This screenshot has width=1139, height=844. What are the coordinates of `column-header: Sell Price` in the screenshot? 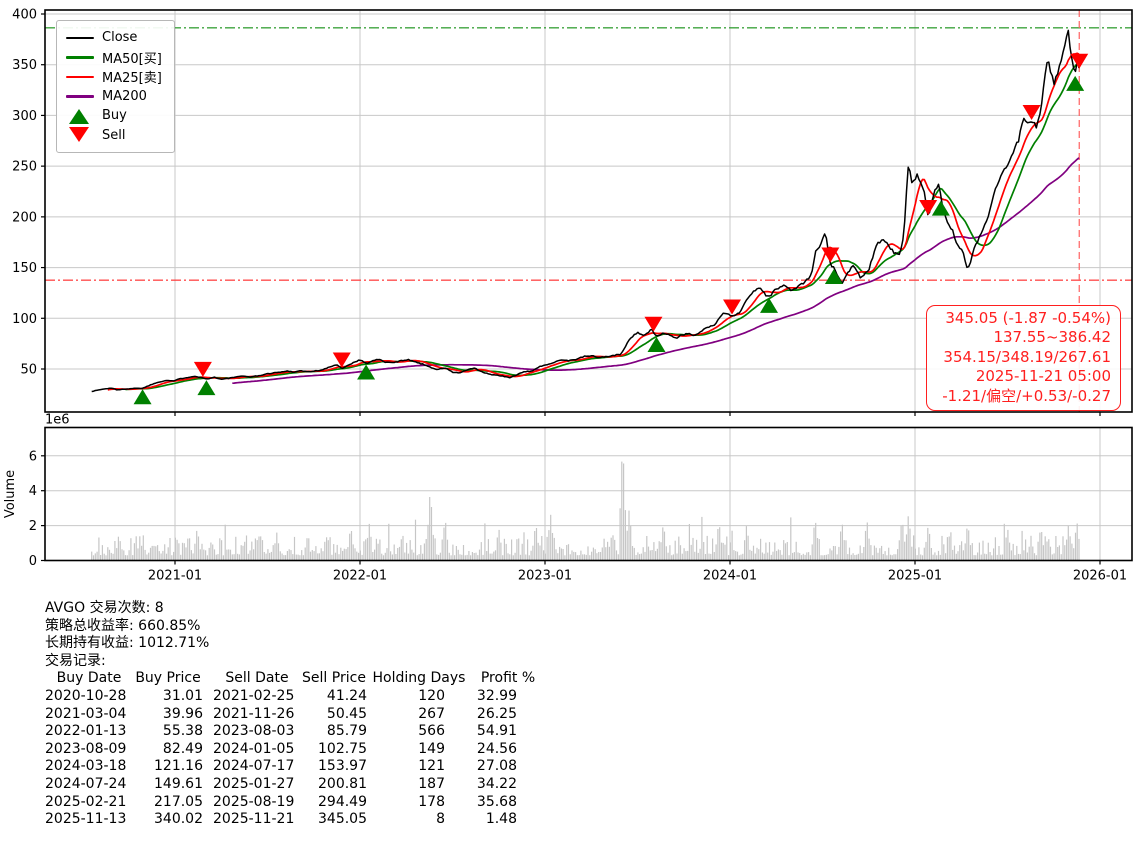 It's located at (334, 678).